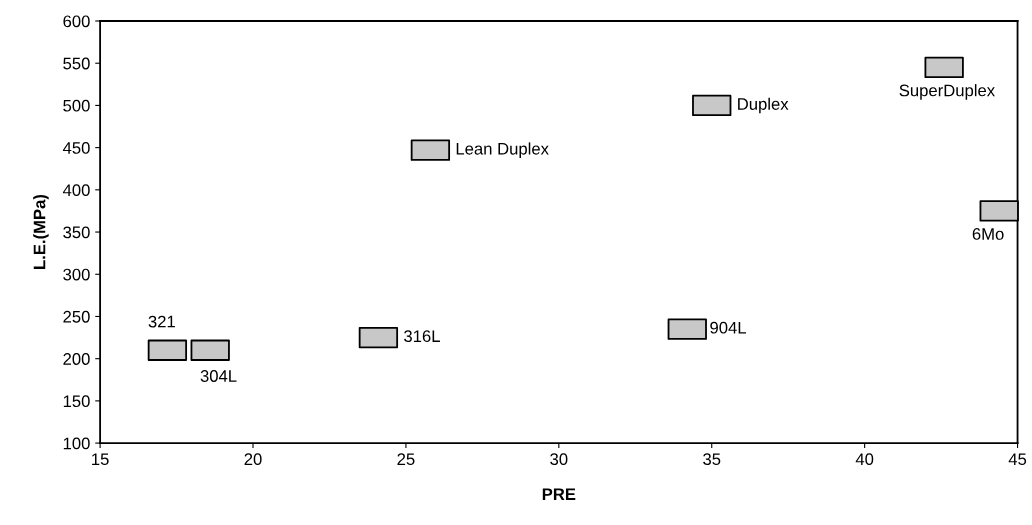 This screenshot has height=525, width=1032. Describe the element at coordinates (253, 459) in the screenshot. I see `x-tick-label: 20` at that location.